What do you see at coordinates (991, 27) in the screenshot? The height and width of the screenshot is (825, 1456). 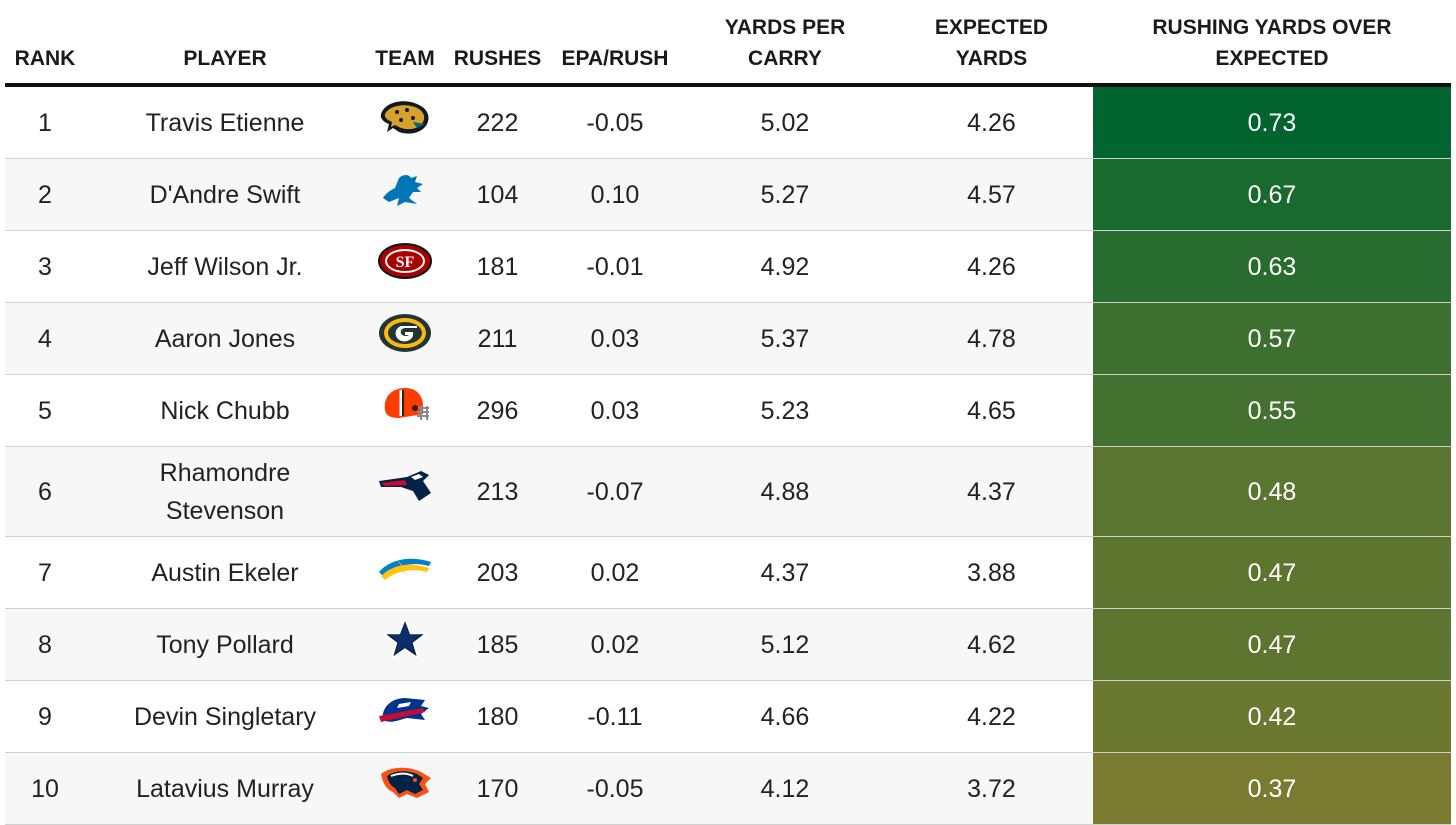 I see `header-exp-line-1: EXPECTED` at bounding box center [991, 27].